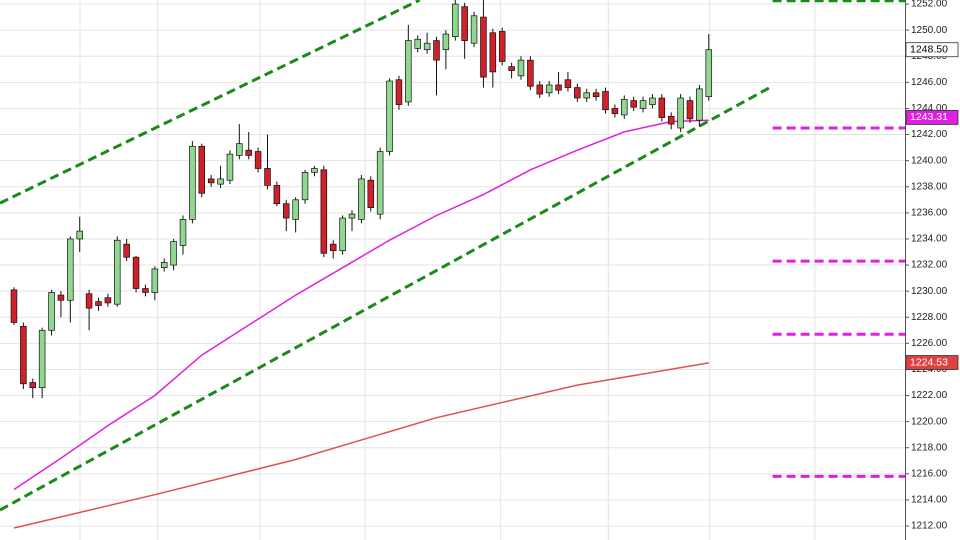 This screenshot has height=540, width=960. What do you see at coordinates (929, 500) in the screenshot?
I see `y-tick-label: 1214.00` at bounding box center [929, 500].